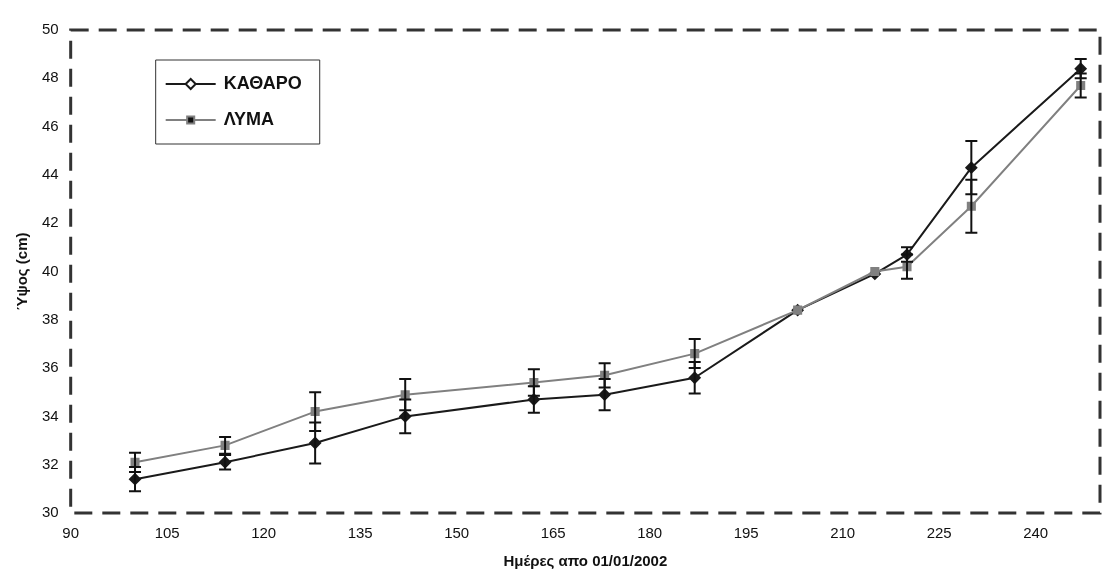 The height and width of the screenshot is (585, 1115). What do you see at coordinates (939, 533) in the screenshot?
I see `x-tick-label: 225` at bounding box center [939, 533].